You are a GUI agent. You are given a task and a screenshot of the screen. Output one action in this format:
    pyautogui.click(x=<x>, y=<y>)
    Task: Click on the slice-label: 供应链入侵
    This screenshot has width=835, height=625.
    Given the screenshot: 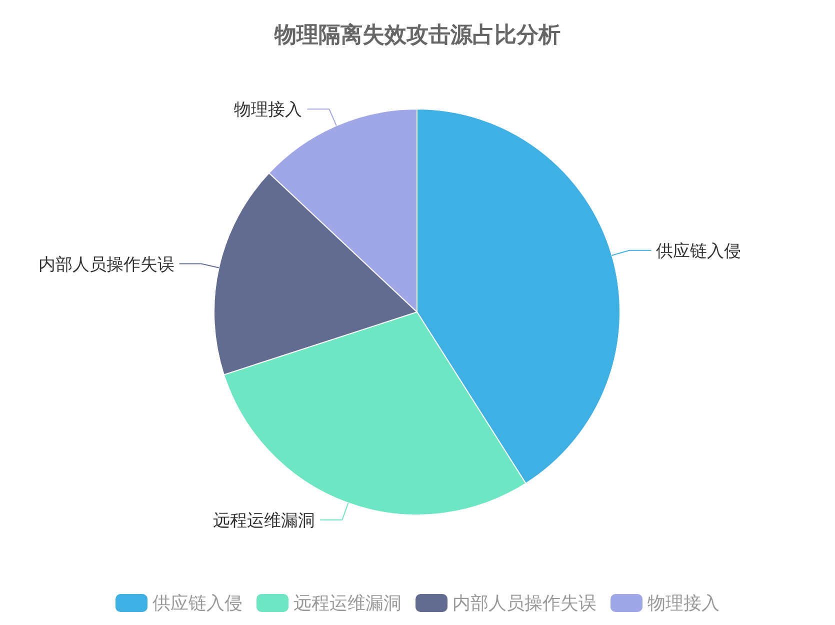 What is the action you would take?
    pyautogui.click(x=699, y=250)
    